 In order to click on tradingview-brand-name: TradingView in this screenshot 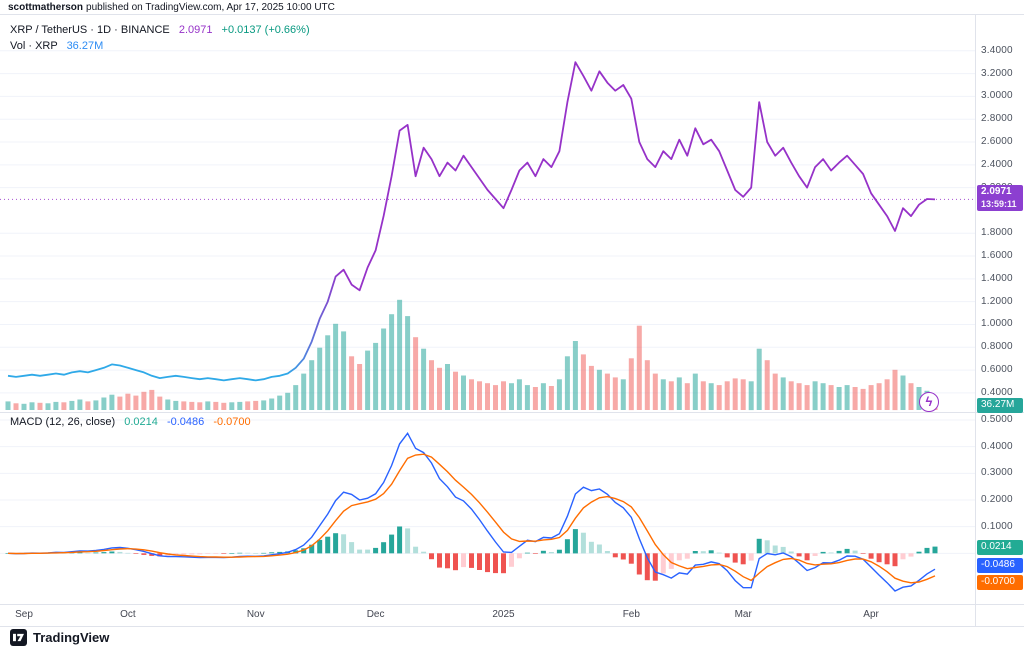, I will do `click(71, 637)`.